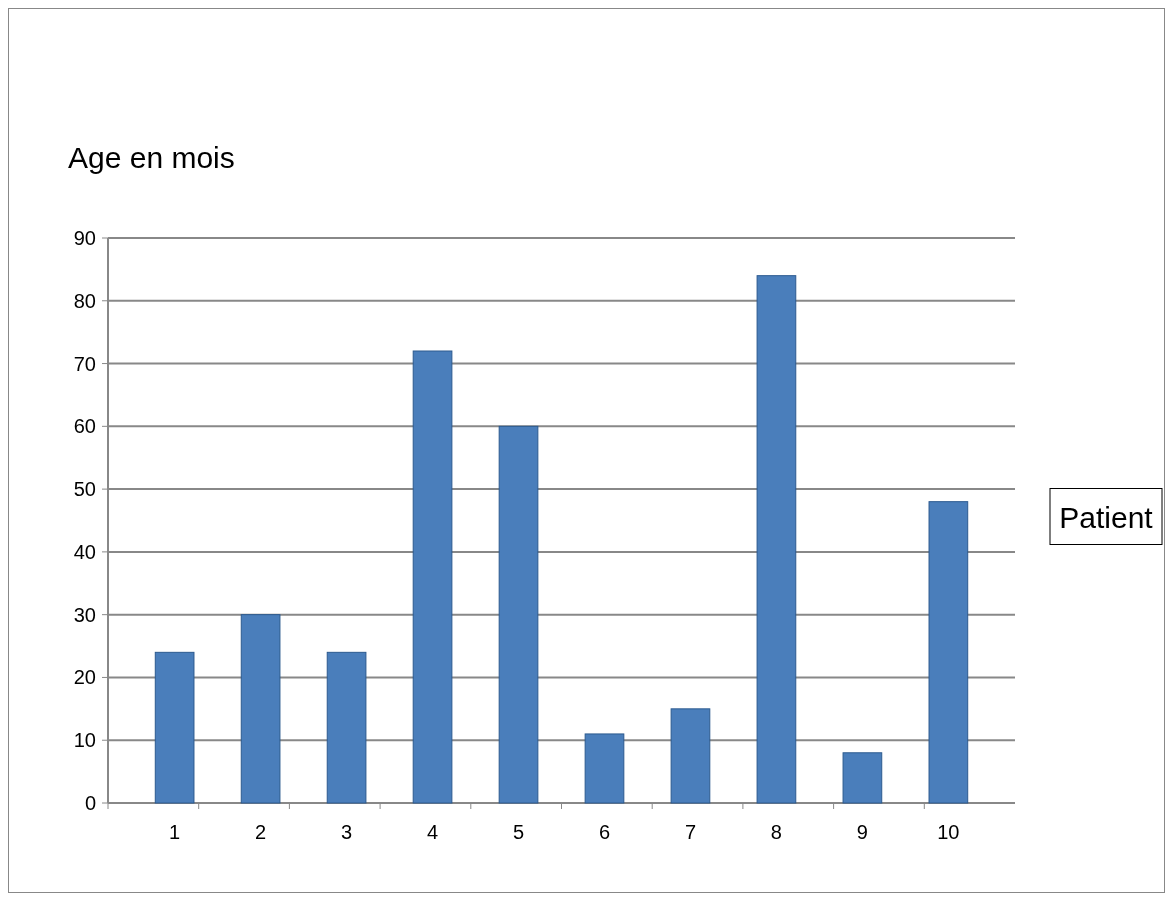 The image size is (1173, 901). What do you see at coordinates (90, 803) in the screenshot?
I see `y-tick-label: 0` at bounding box center [90, 803].